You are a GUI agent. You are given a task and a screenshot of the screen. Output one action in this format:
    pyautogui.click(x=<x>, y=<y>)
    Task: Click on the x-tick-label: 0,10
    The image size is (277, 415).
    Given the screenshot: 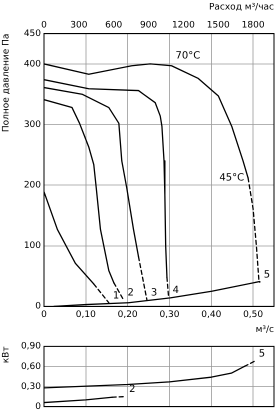 What is the action you would take?
    pyautogui.click(x=86, y=315)
    